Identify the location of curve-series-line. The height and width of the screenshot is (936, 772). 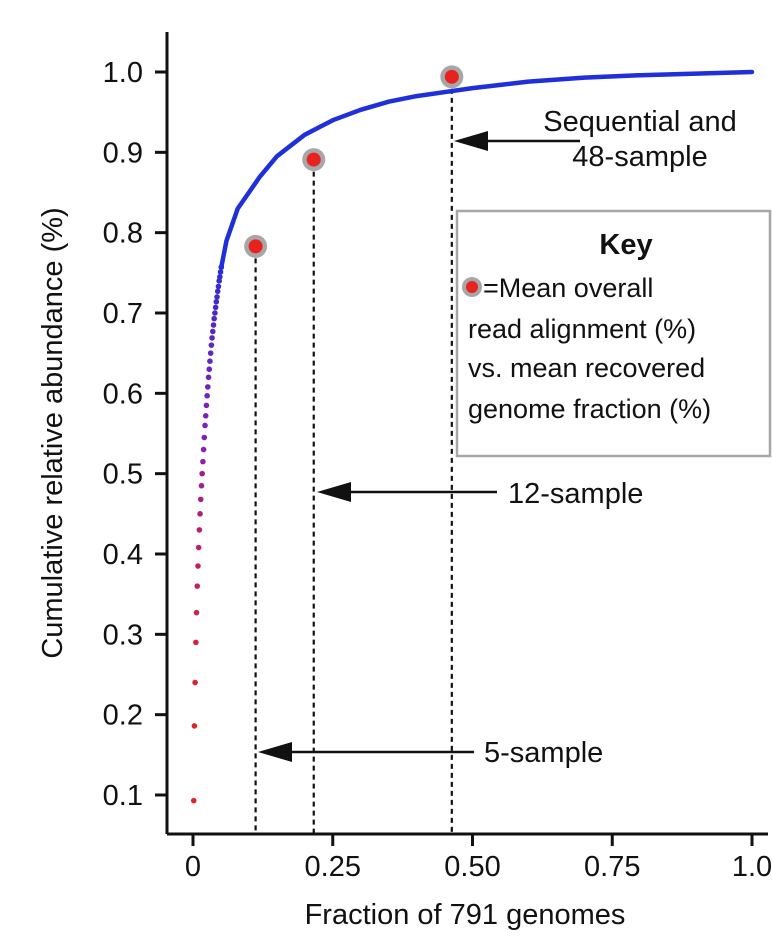
(487, 169).